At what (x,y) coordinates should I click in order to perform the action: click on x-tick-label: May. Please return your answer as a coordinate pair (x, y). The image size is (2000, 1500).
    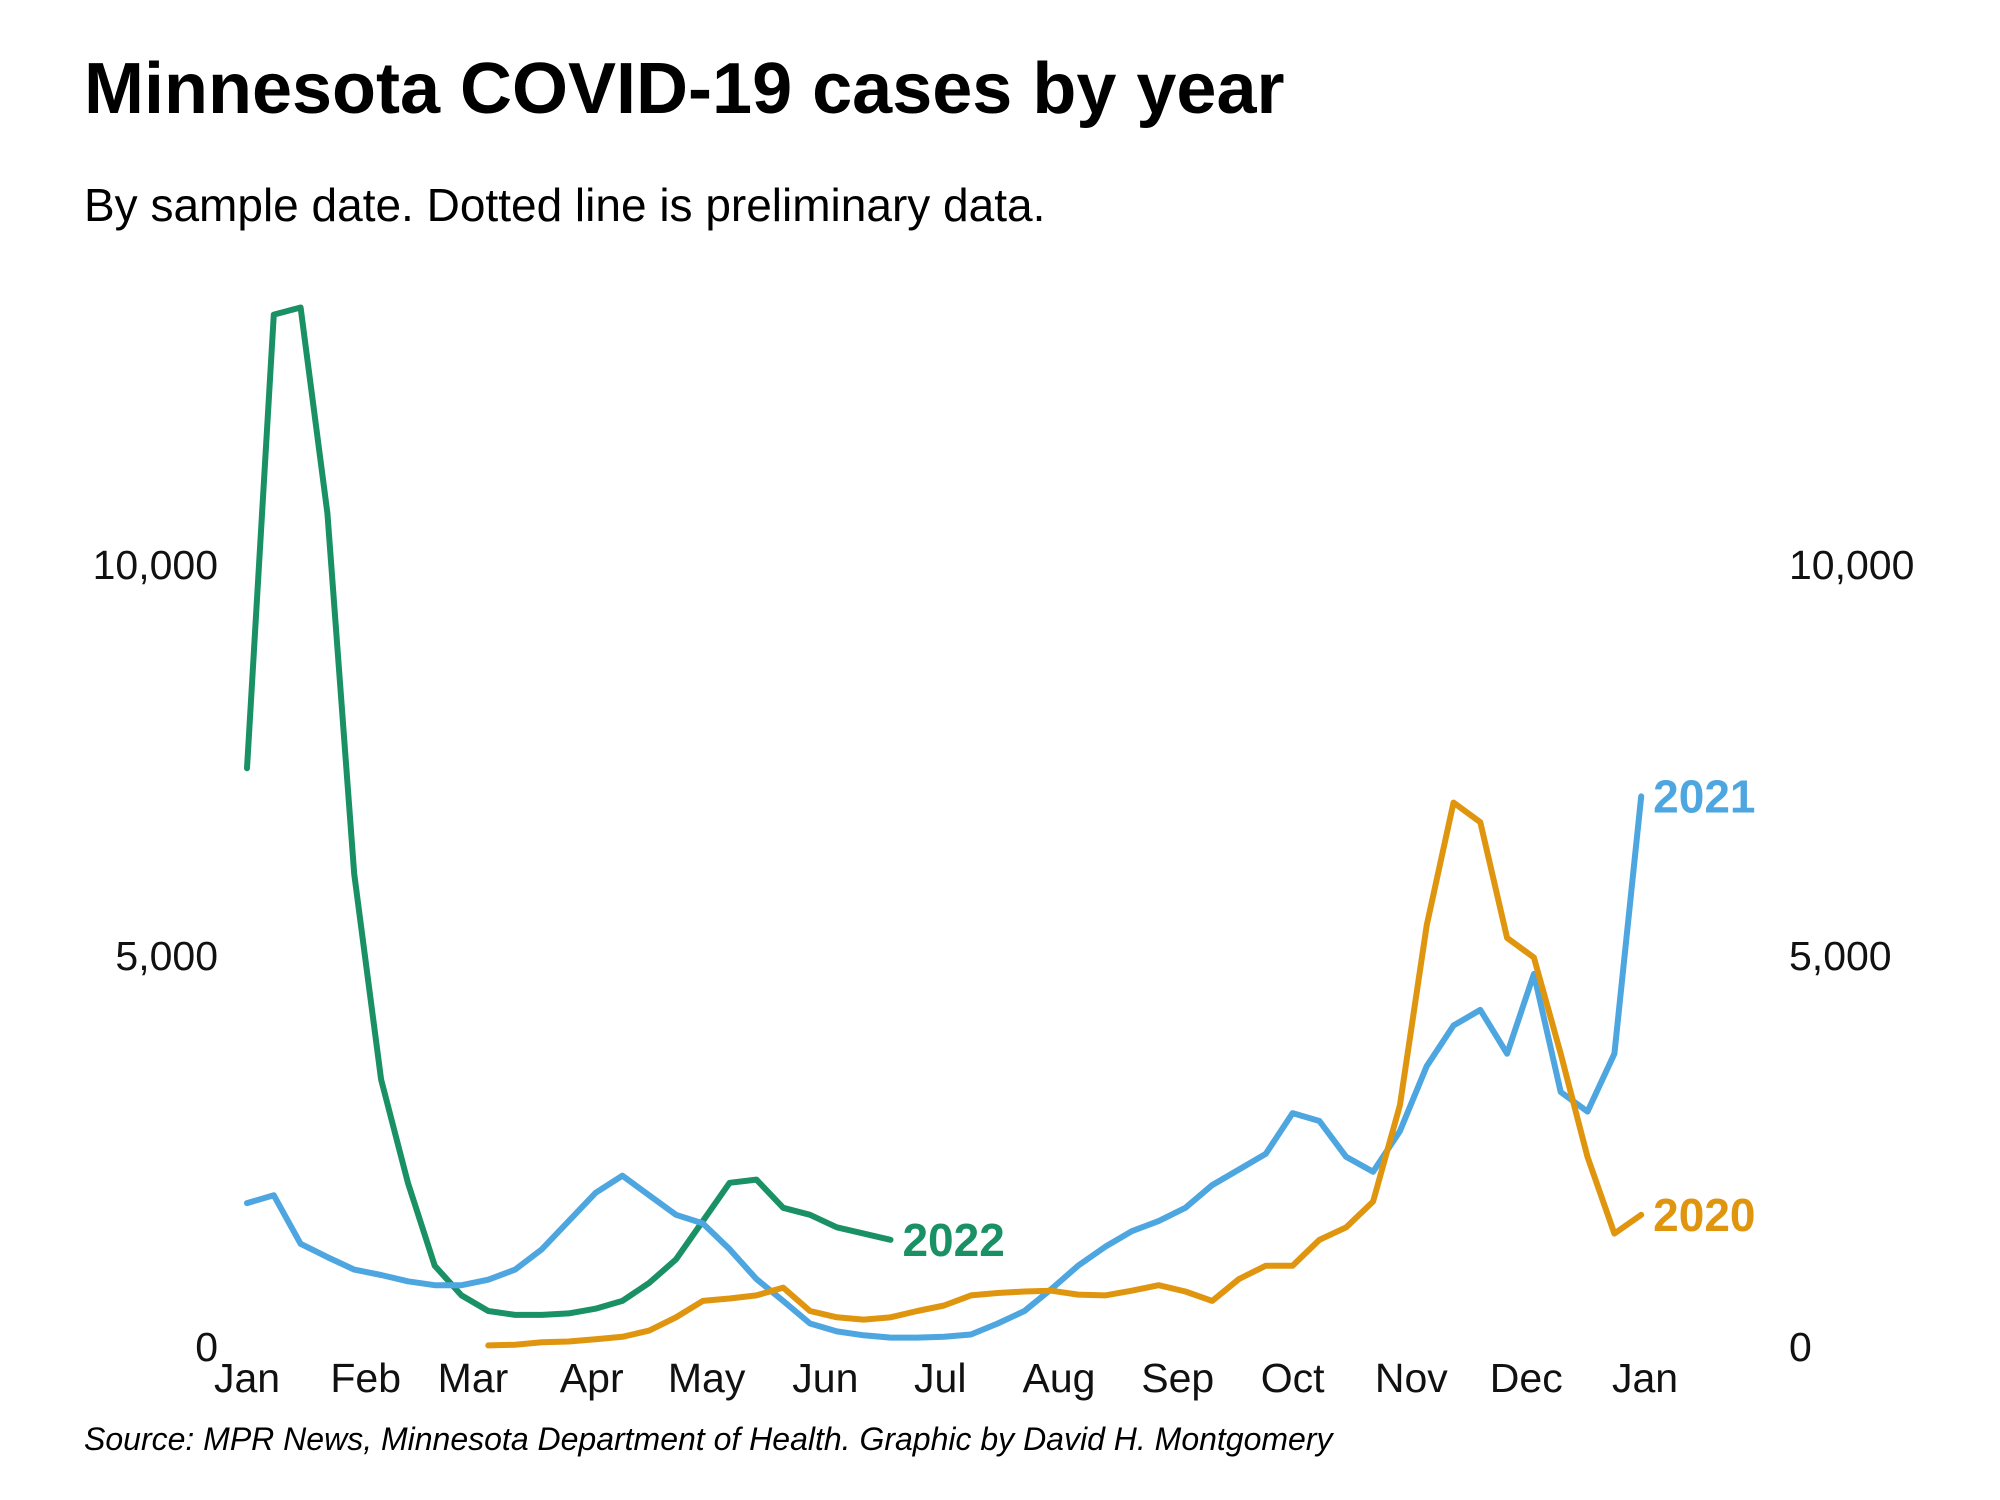
    Looking at the image, I should click on (707, 1378).